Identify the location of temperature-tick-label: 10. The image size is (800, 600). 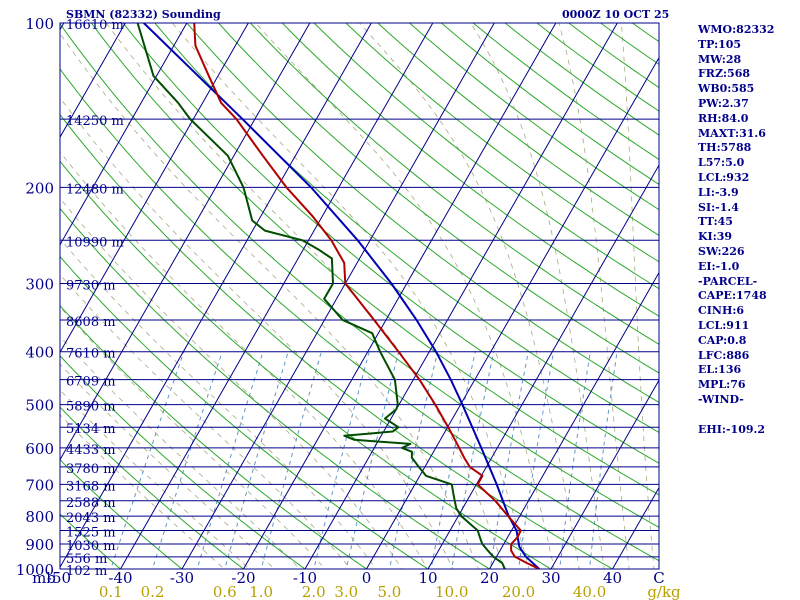
(427, 578).